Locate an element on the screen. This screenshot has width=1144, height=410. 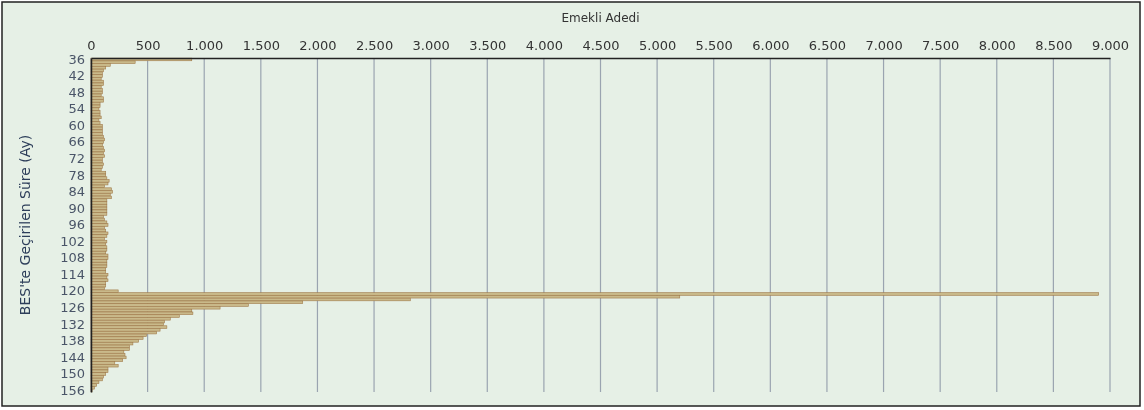
y-tick-label: 54 is located at coordinates (76, 109).